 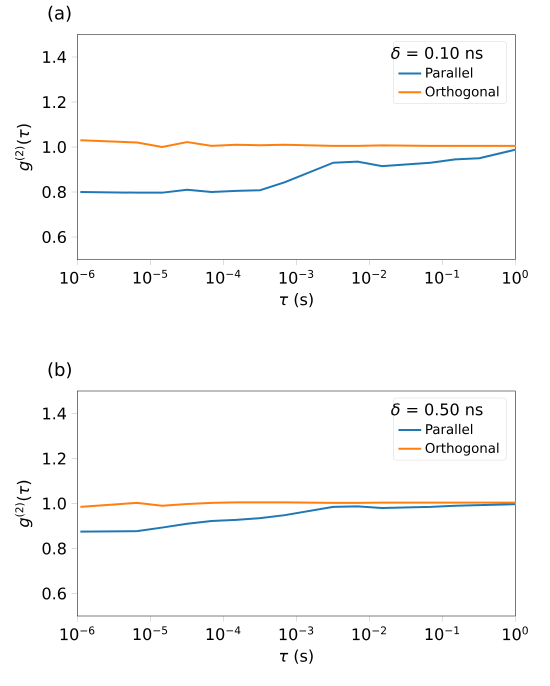 What do you see at coordinates (59, 14) in the screenshot?
I see `chart-title: (a)` at bounding box center [59, 14].